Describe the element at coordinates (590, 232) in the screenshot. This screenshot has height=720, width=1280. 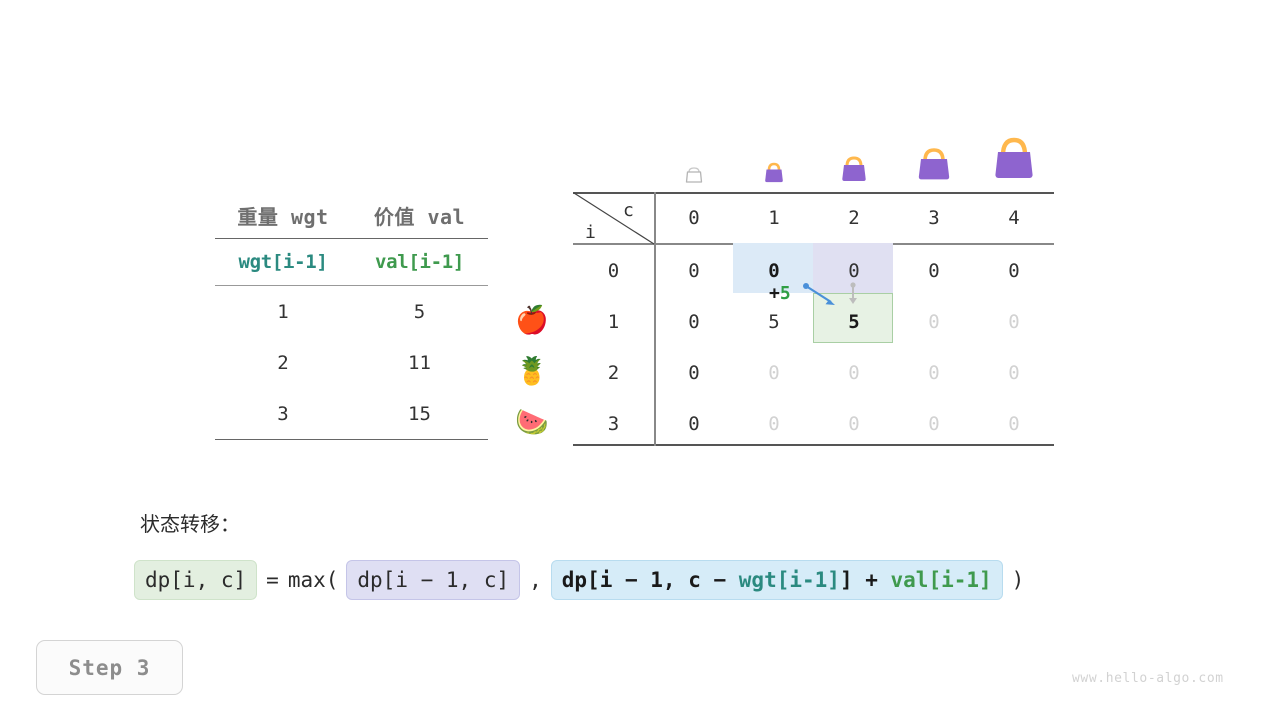
I see `axis-label-i: i` at that location.